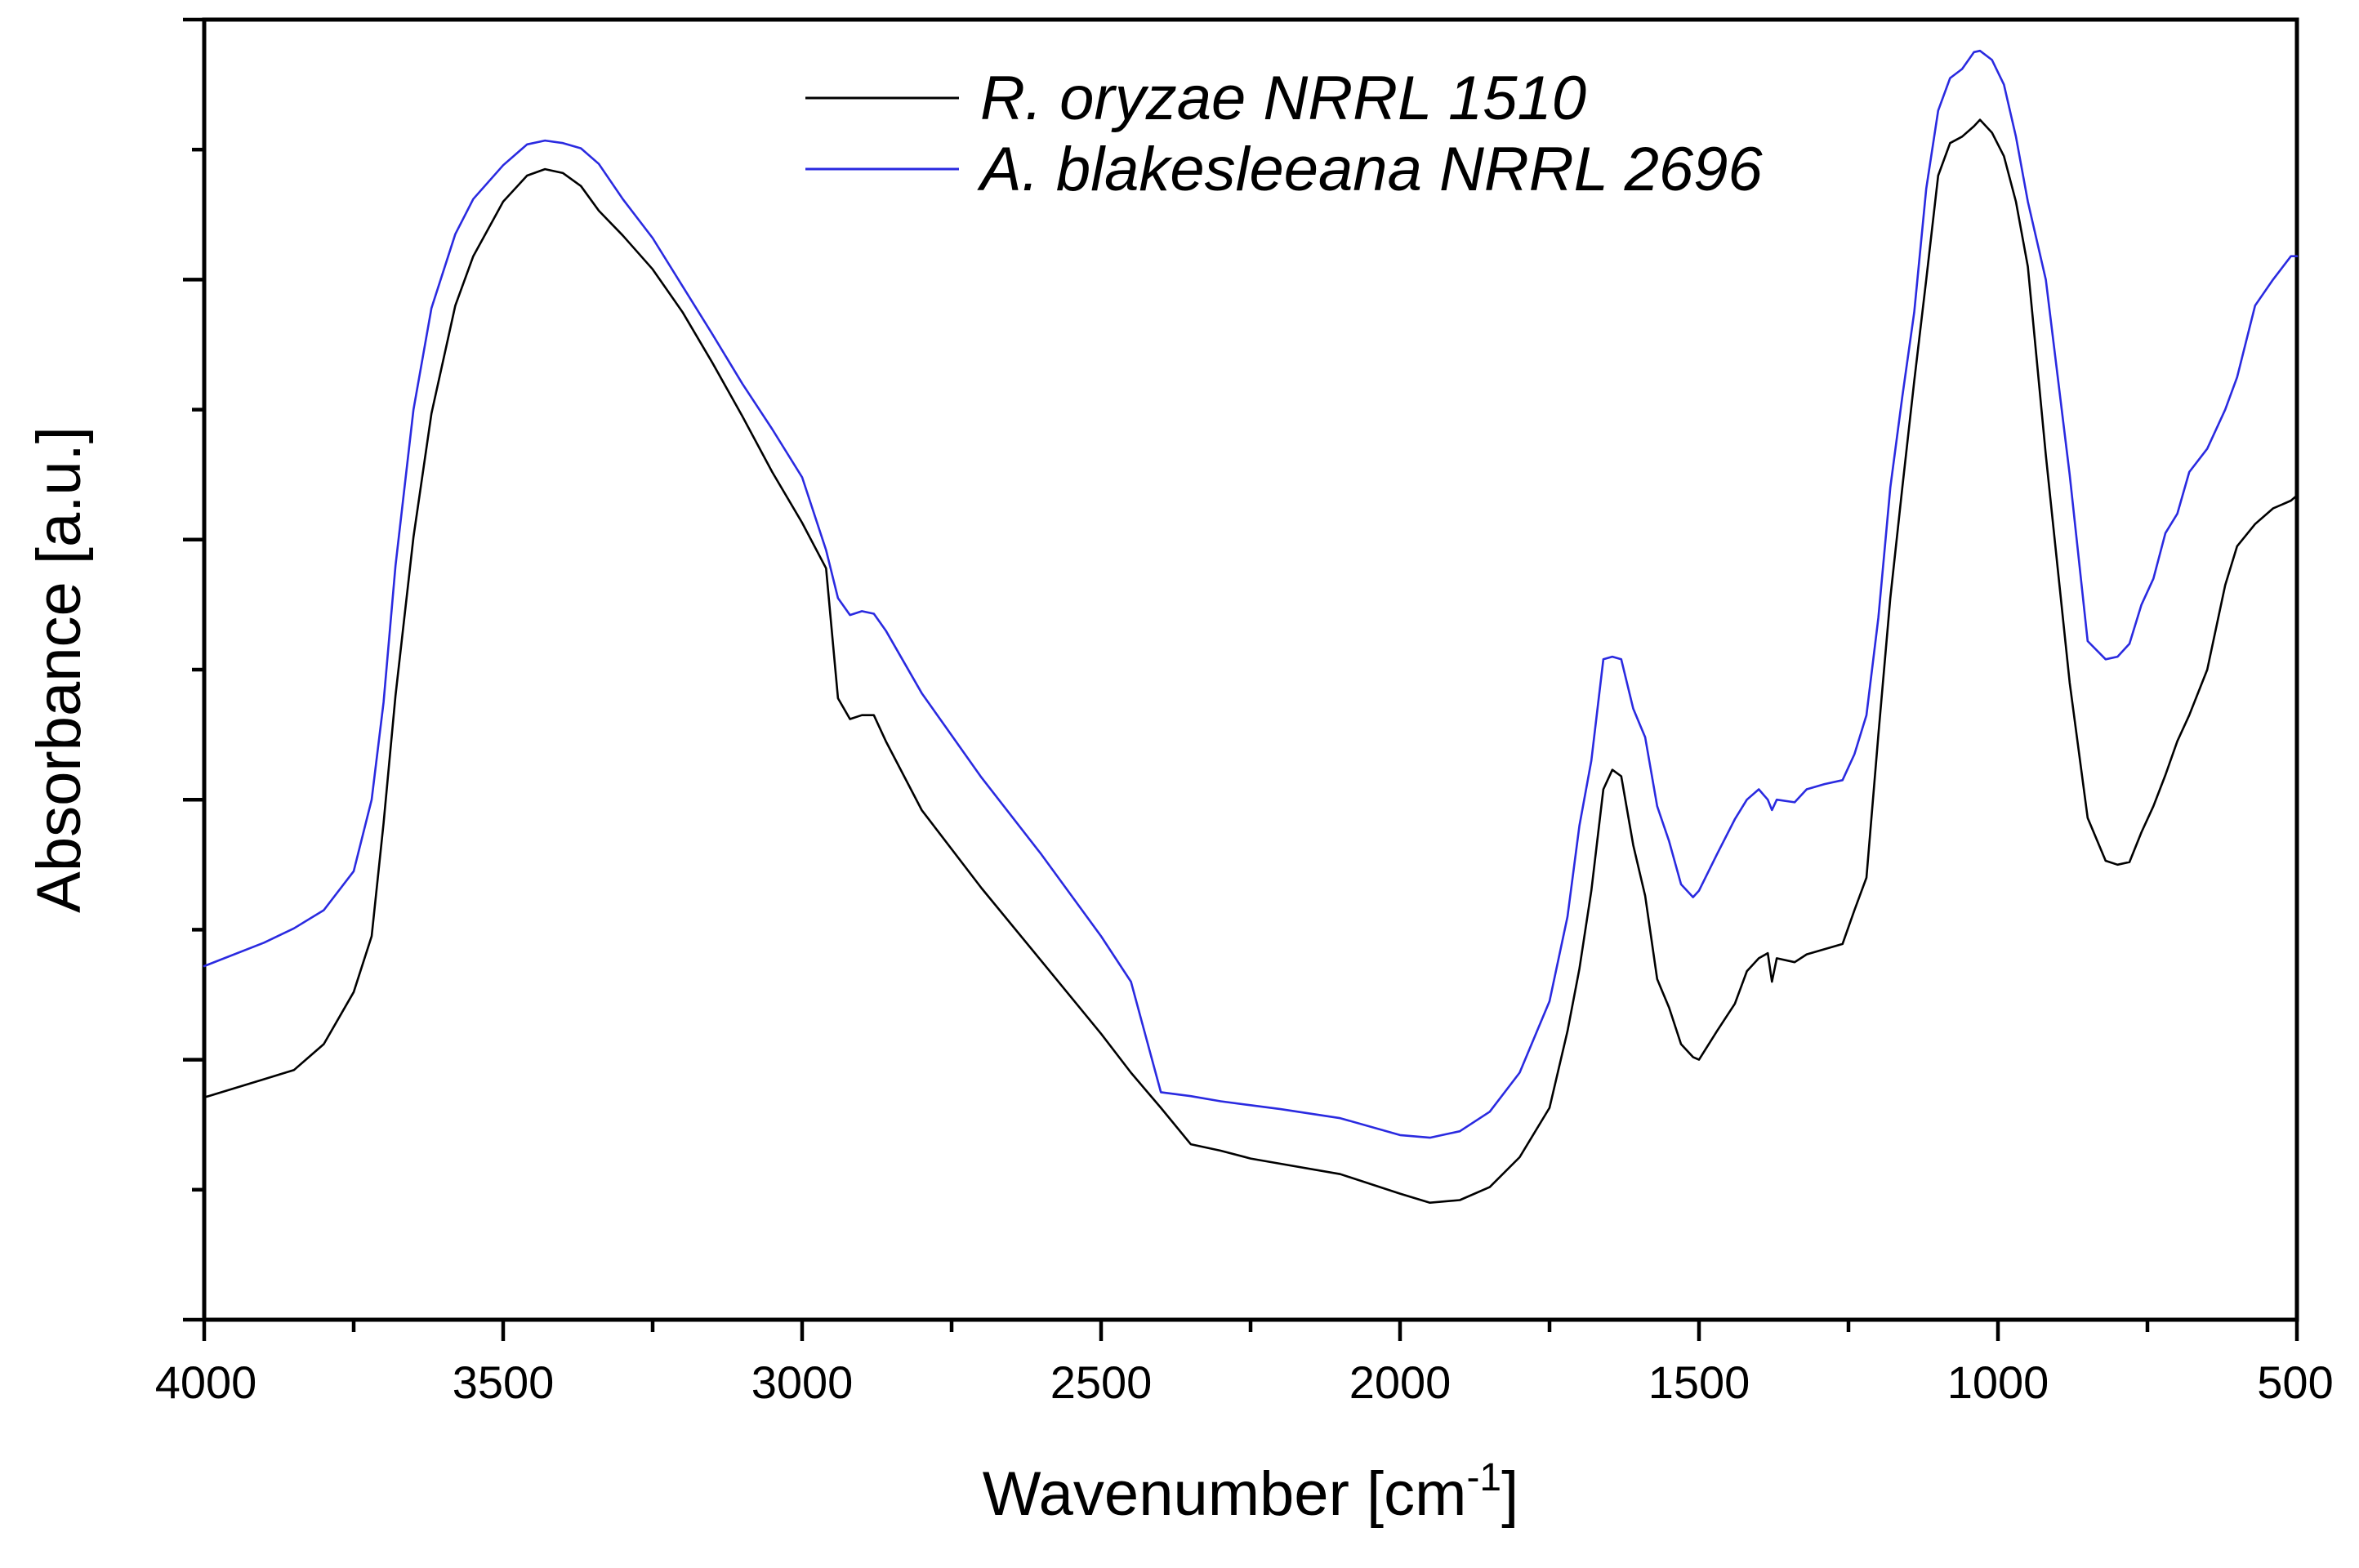 This screenshot has width=2359, height=1568. Describe the element at coordinates (1244, 1382) in the screenshot. I see `x-axis-tick-labels: 4000 3500 3000 2500 2000 1500 1000 500` at that location.